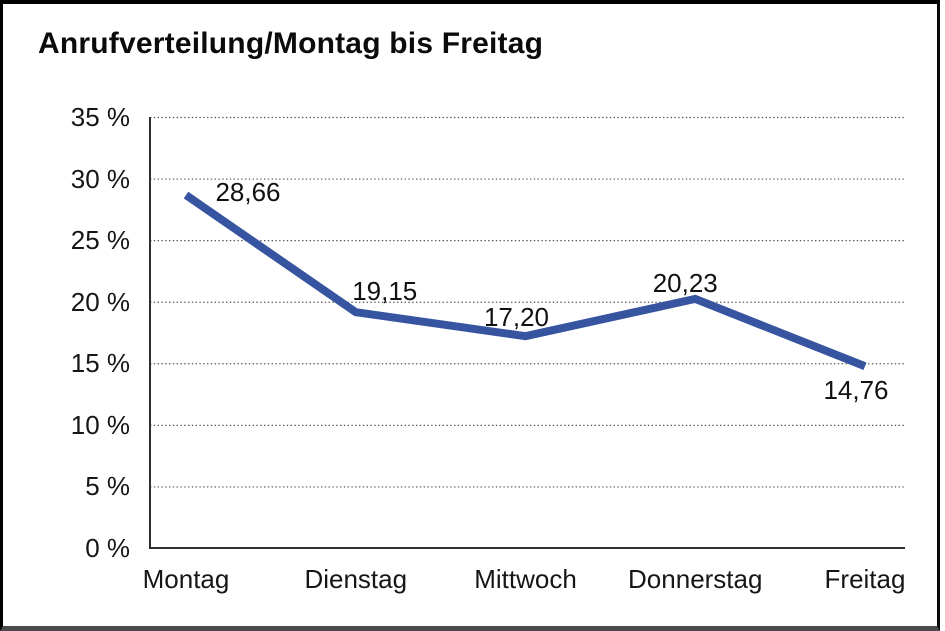 The height and width of the screenshot is (631, 945). Describe the element at coordinates (107, 486) in the screenshot. I see `y-tick-label: 5 %` at that location.